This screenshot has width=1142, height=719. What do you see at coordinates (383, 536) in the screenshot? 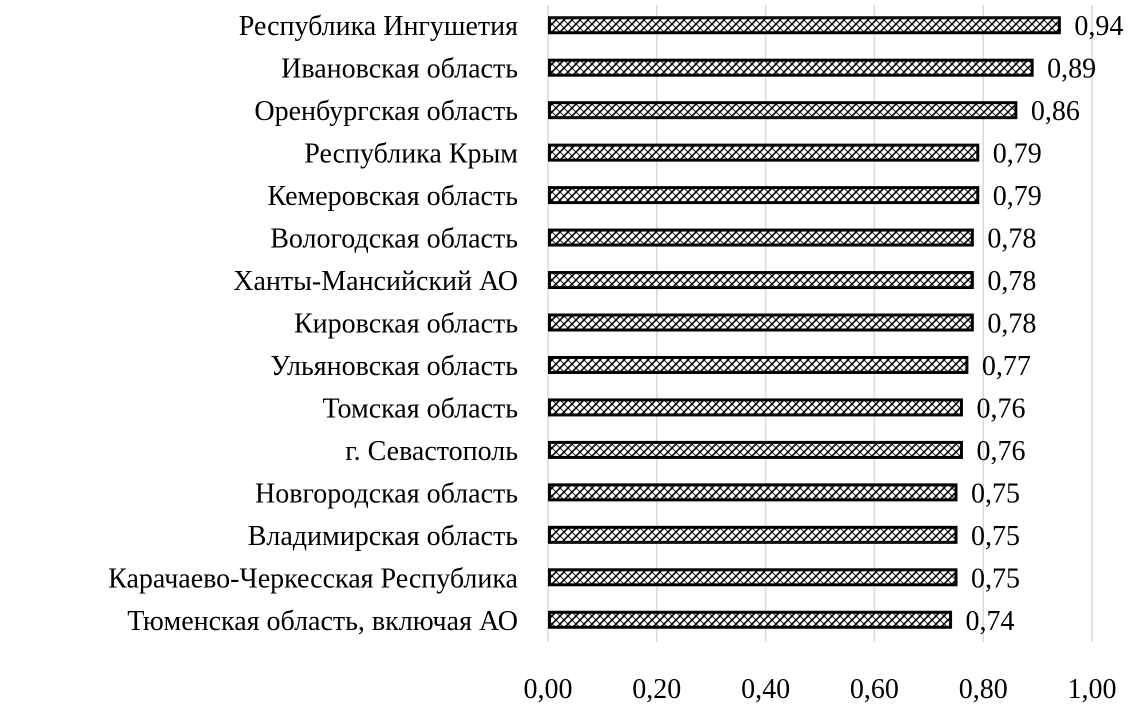
I see `category-label: Владимирская область` at bounding box center [383, 536].